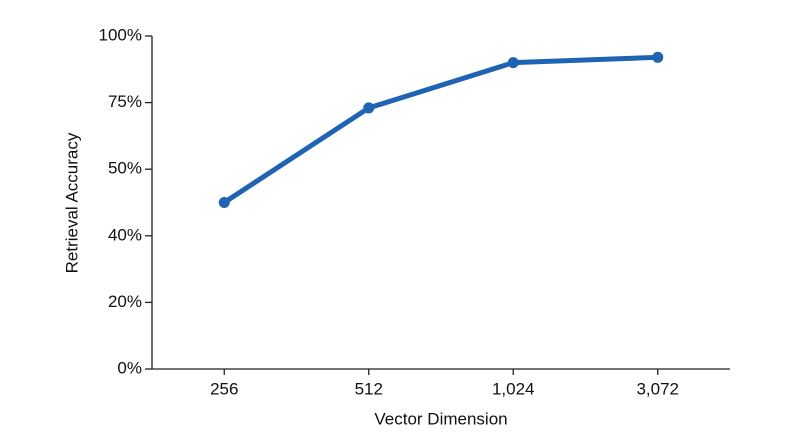 The height and width of the screenshot is (447, 800). What do you see at coordinates (71, 202) in the screenshot?
I see `y-axis-title: Retrieval Accuracy` at bounding box center [71, 202].